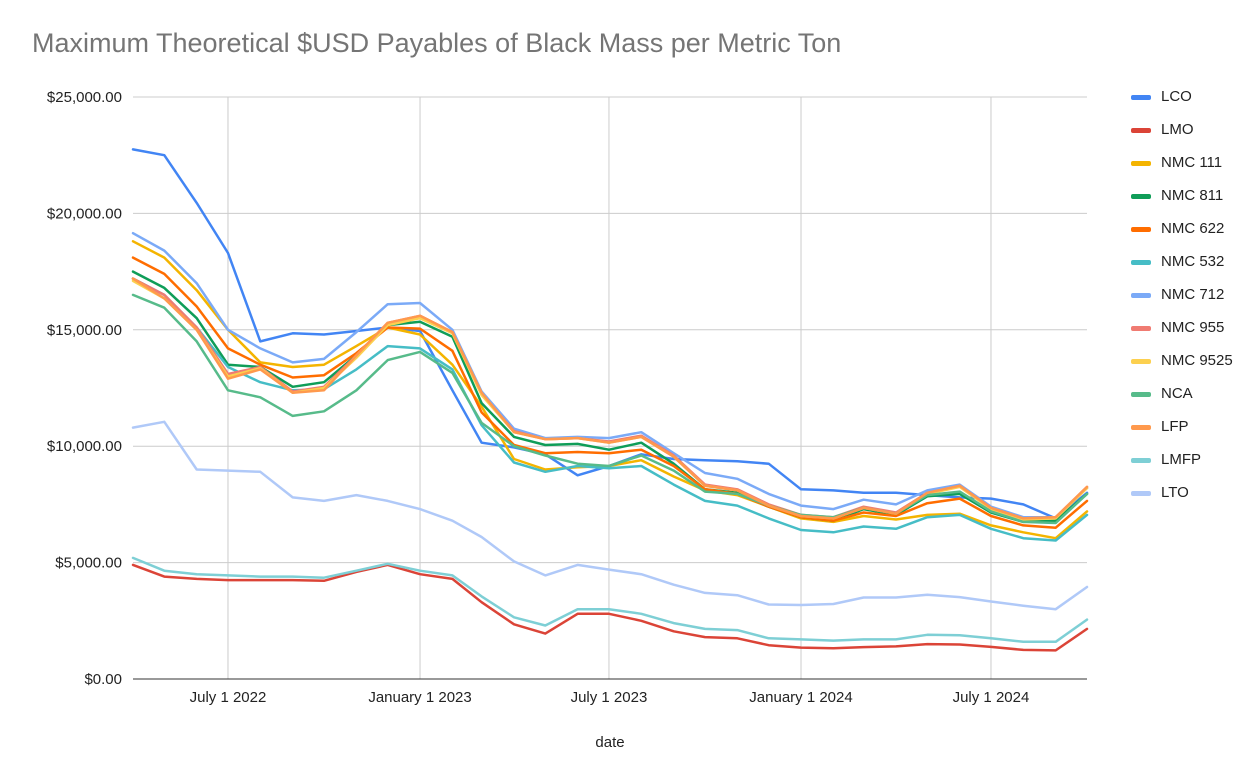 Image resolution: width=1253 pixels, height=758 pixels. Describe the element at coordinates (1192, 427) in the screenshot. I see `legend-item: LFP` at that location.